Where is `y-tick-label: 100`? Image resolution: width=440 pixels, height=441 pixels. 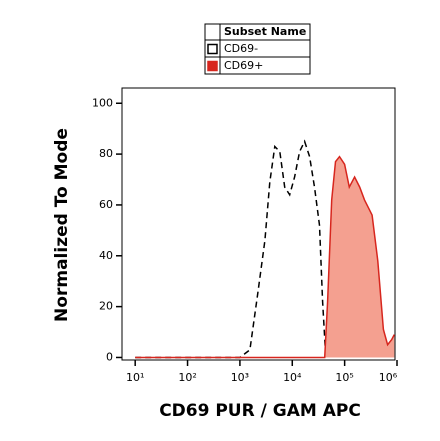
y-tick-label: 100 is located at coordinates (102, 102).